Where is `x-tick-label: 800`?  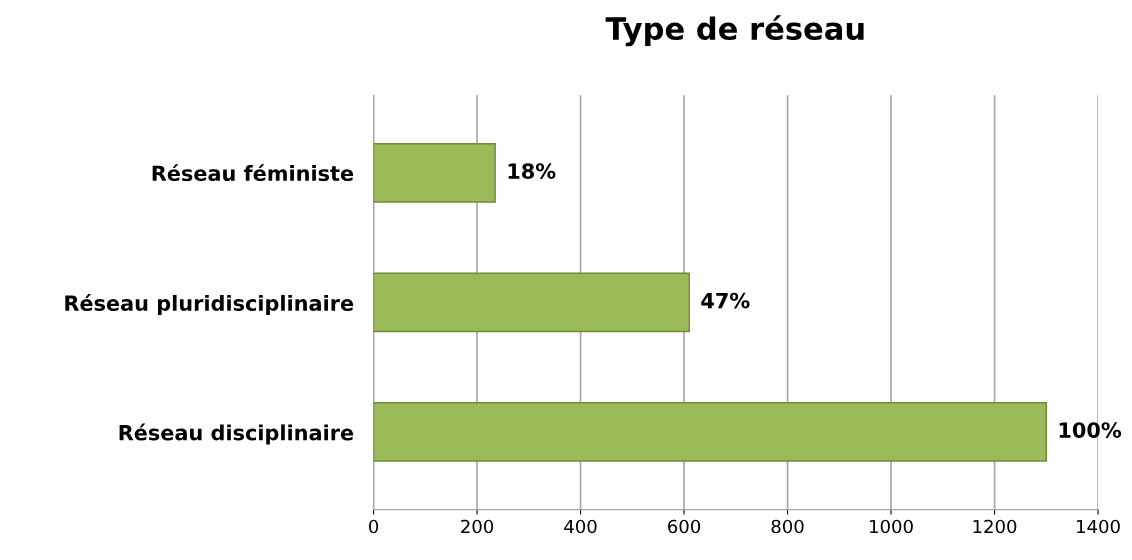 x-tick-label: 800 is located at coordinates (787, 526).